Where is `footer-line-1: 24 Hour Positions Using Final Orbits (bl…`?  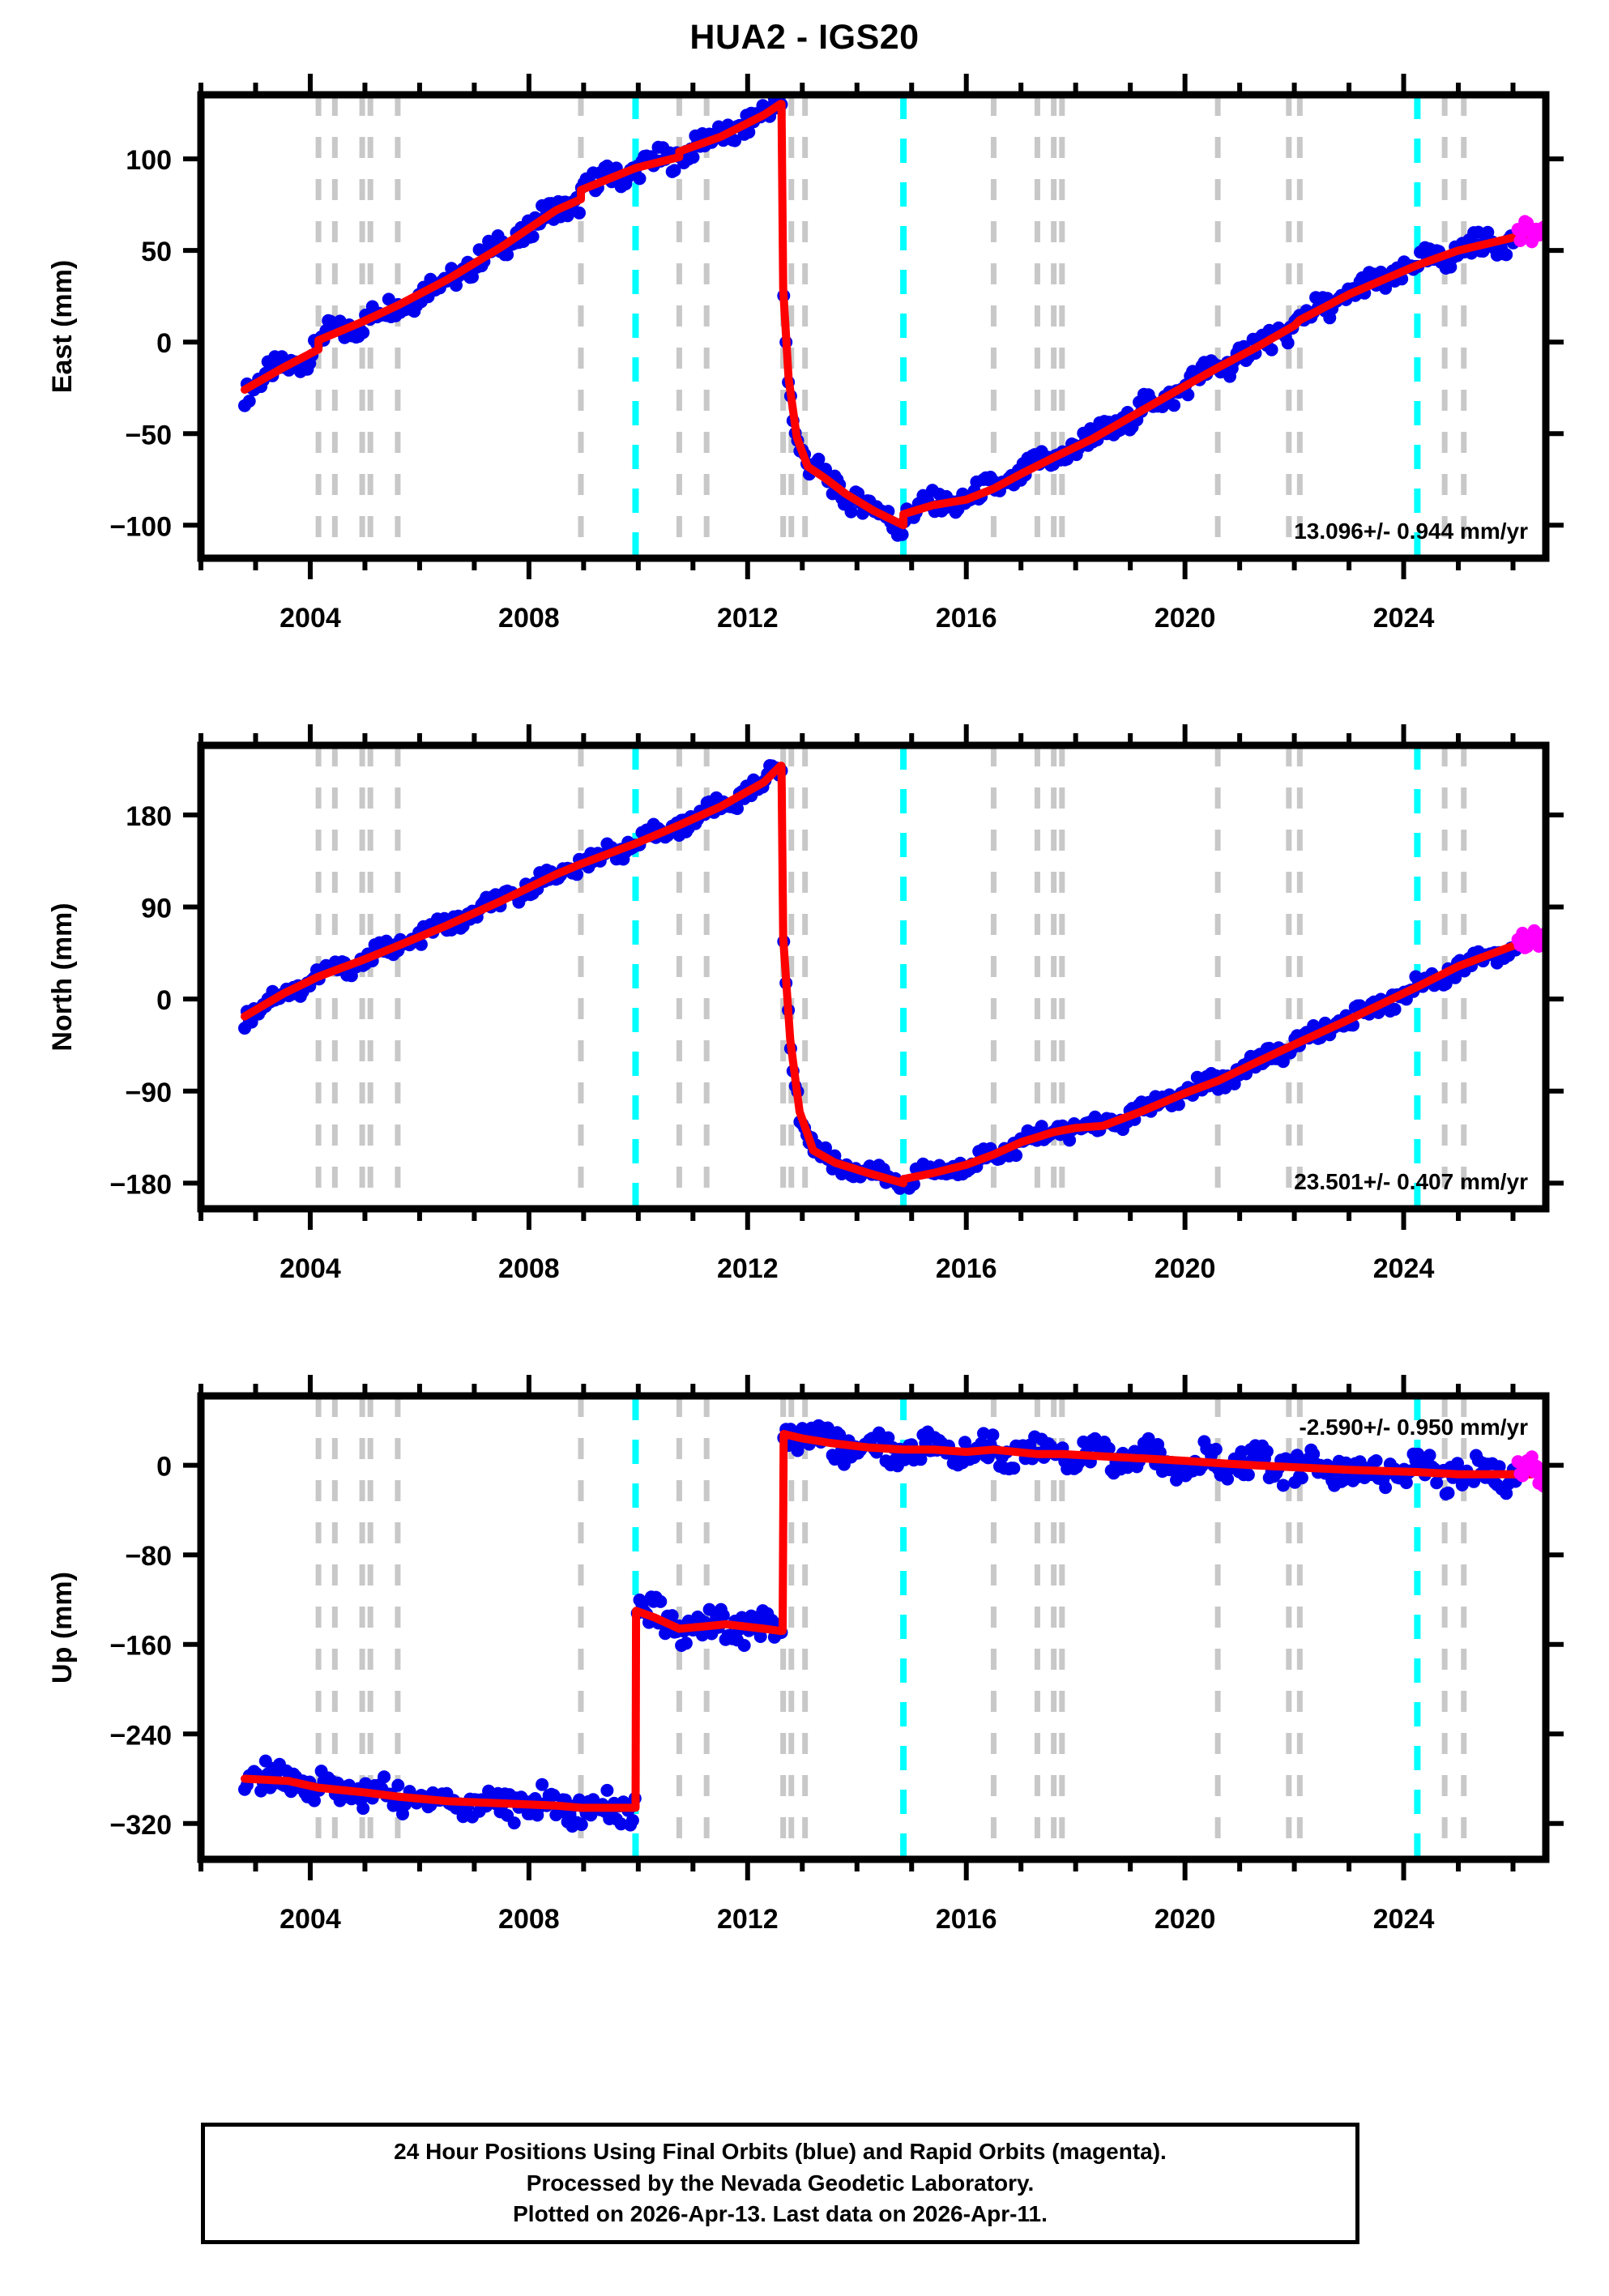
footer-line-1: 24 Hour Positions Using Final Orbits (bl… is located at coordinates (780, 2152).